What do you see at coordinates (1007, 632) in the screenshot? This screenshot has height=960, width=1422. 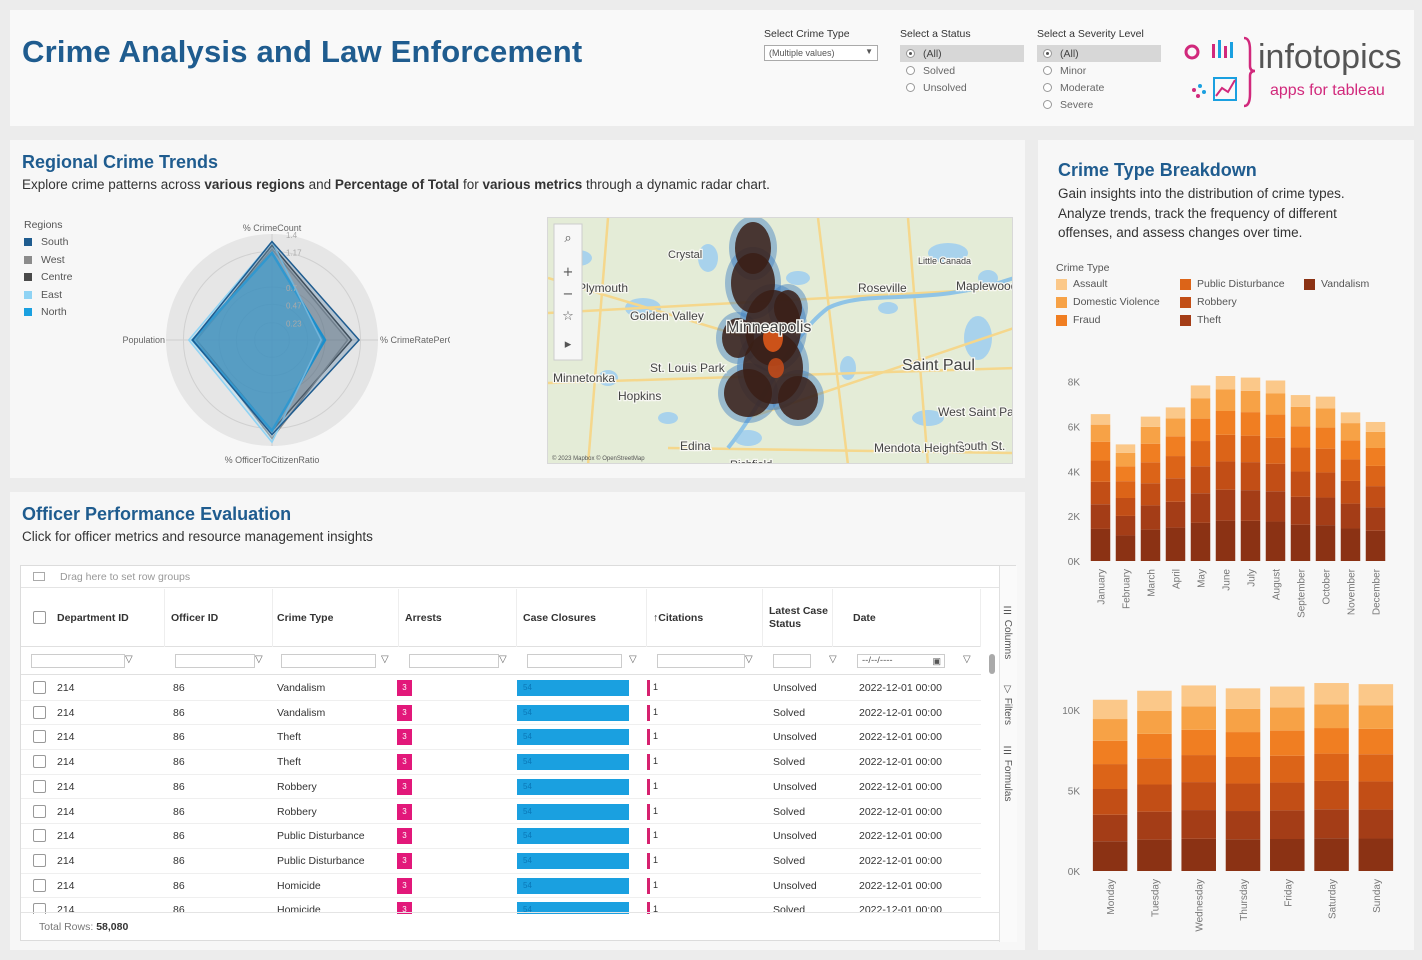 I see `columns-tab: ☰ Columns` at bounding box center [1007, 632].